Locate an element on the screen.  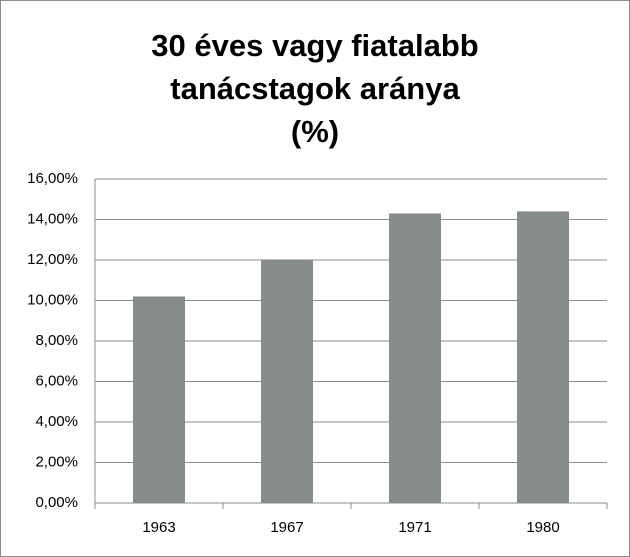
y-tick-label: 12,00% is located at coordinates (52, 259).